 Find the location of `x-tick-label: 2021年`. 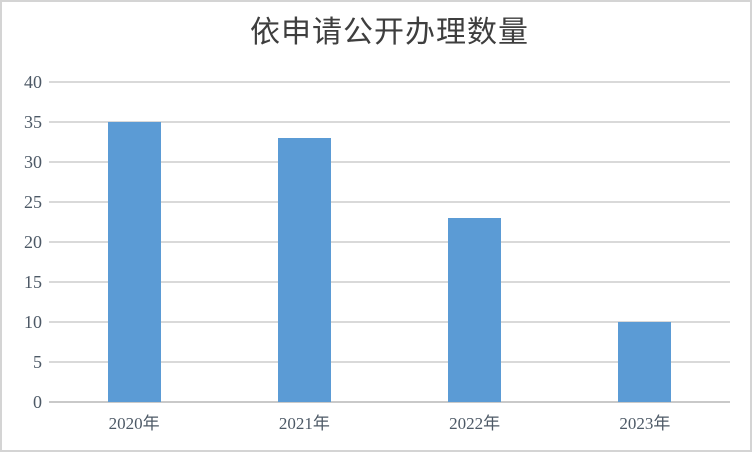

x-tick-label: 2021年 is located at coordinates (304, 423).